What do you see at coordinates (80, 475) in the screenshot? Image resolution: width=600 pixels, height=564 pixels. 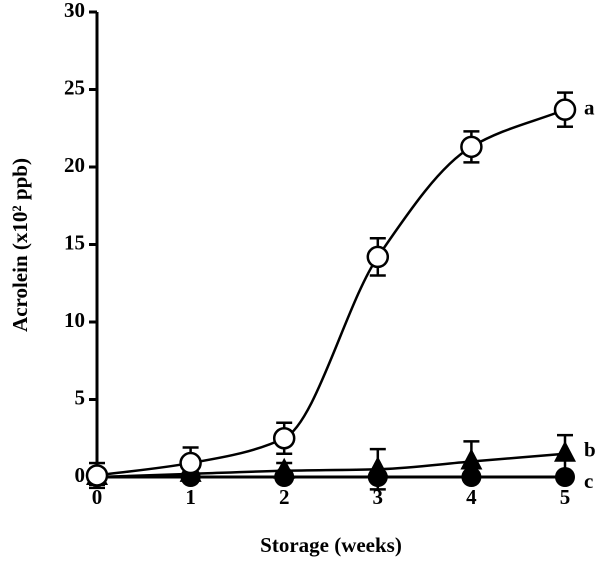 I see `y-tick-label: 0` at bounding box center [80, 475].